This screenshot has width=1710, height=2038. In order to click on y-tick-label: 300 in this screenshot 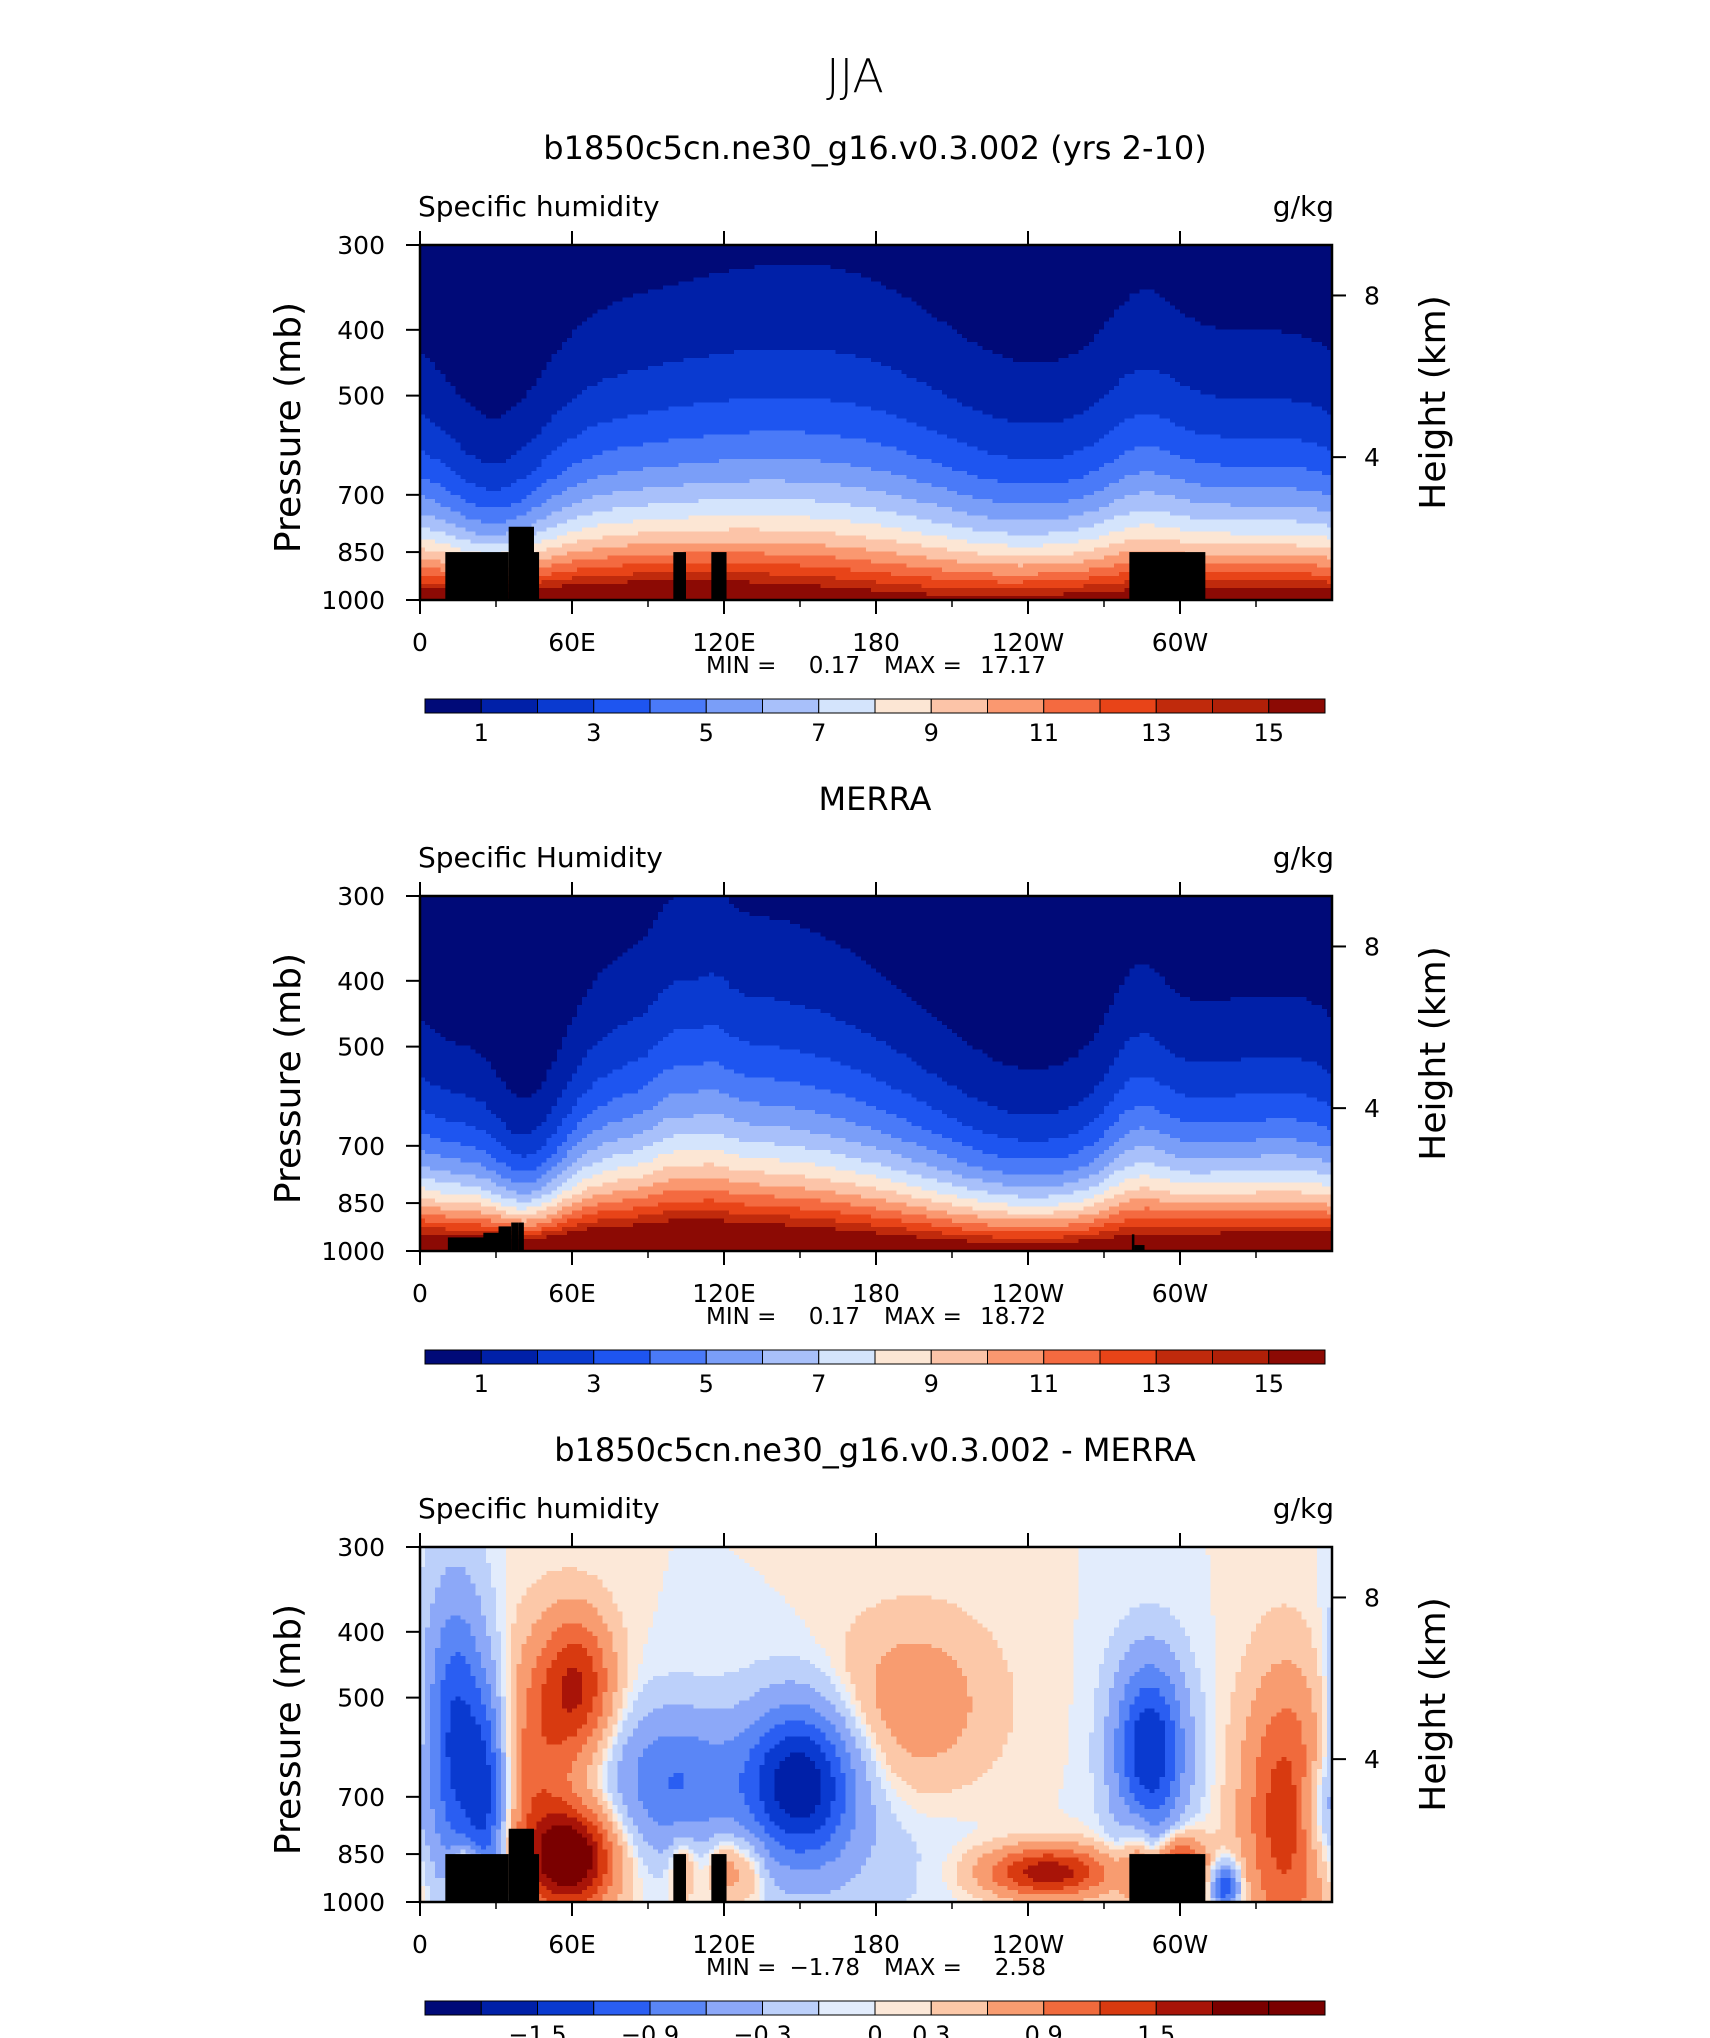, I will do `click(361, 896)`.